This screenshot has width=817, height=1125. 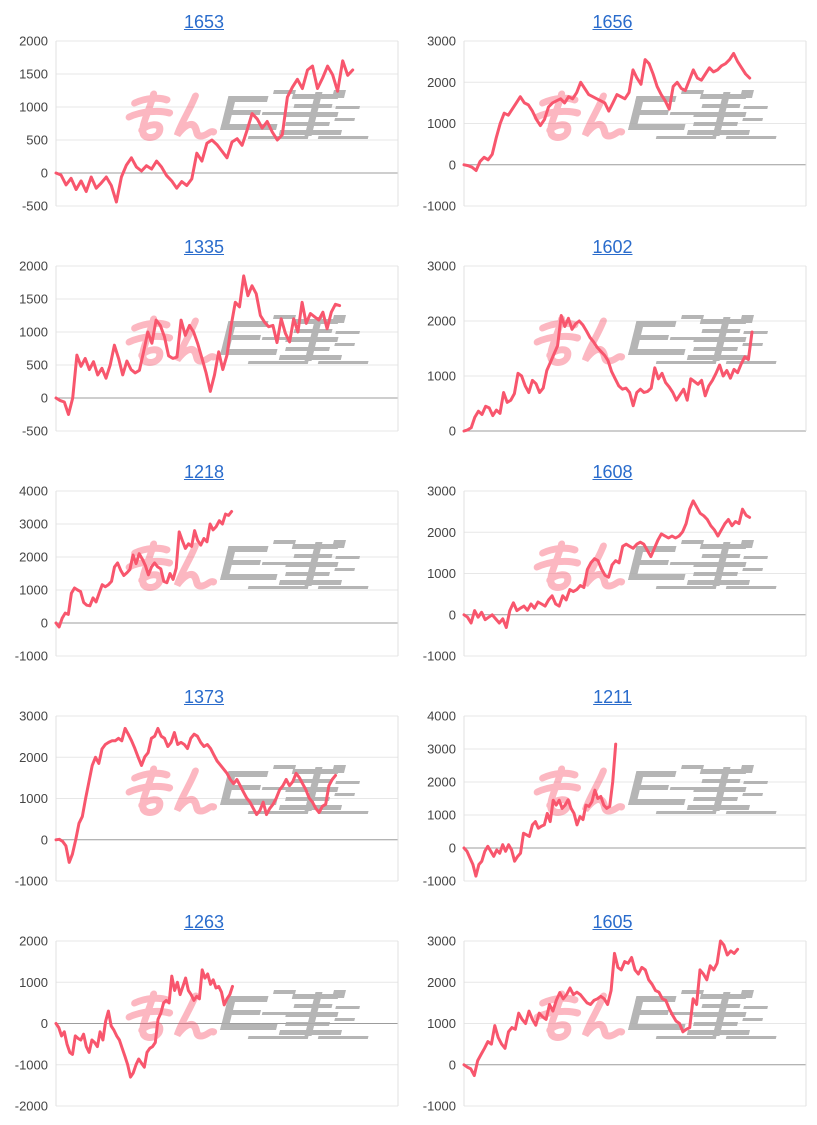 I want to click on chart-cell: 1653 2000 1500 1000 500 0 -500, so click(x=204, y=112).